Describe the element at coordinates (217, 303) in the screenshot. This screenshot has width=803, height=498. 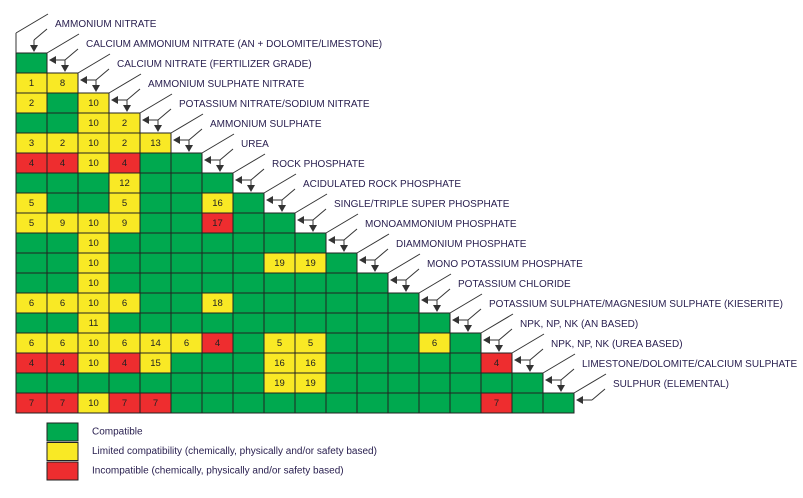
I see `cell-note-number: 18` at that location.